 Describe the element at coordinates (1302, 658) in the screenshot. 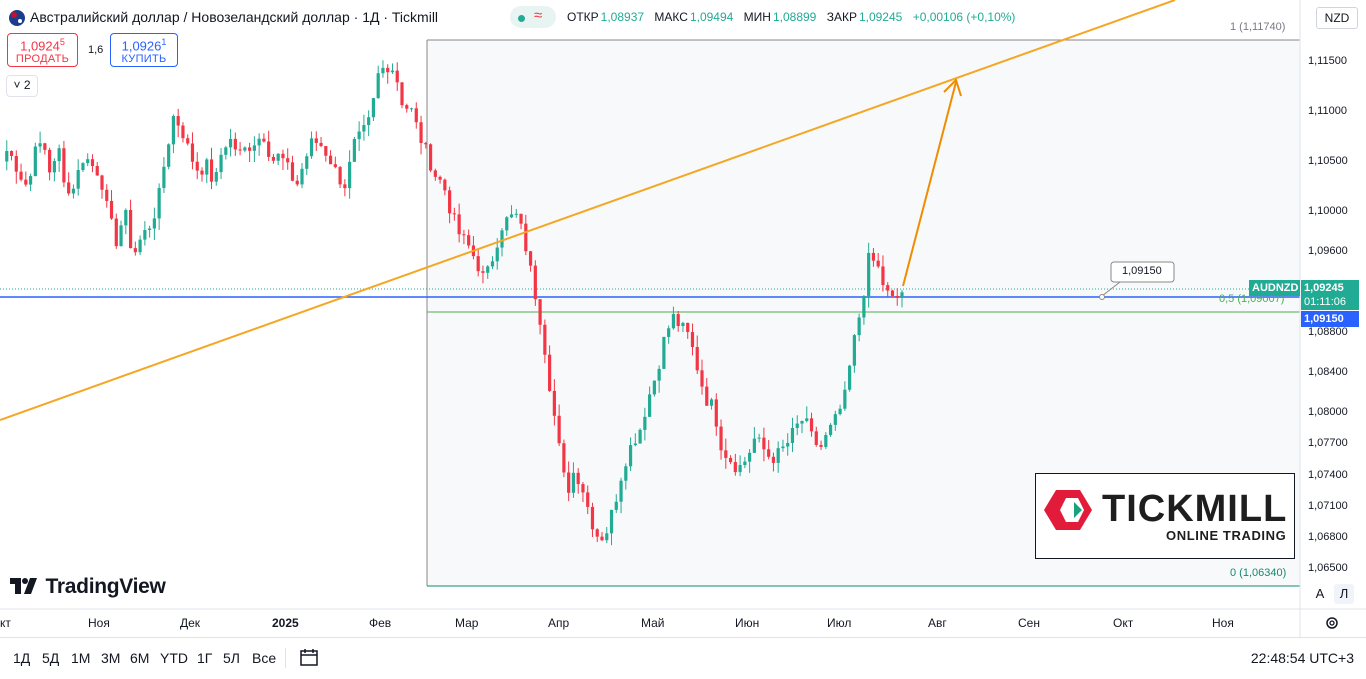

I see `utc-clock: 22:48:54 UTC+3` at that location.